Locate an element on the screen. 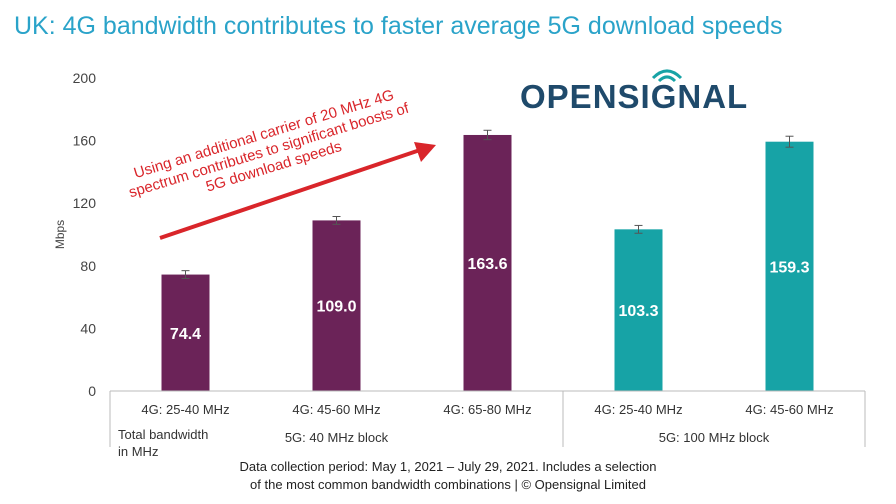 The width and height of the screenshot is (896, 504). annotation-arrow-shaft is located at coordinates (290, 194).